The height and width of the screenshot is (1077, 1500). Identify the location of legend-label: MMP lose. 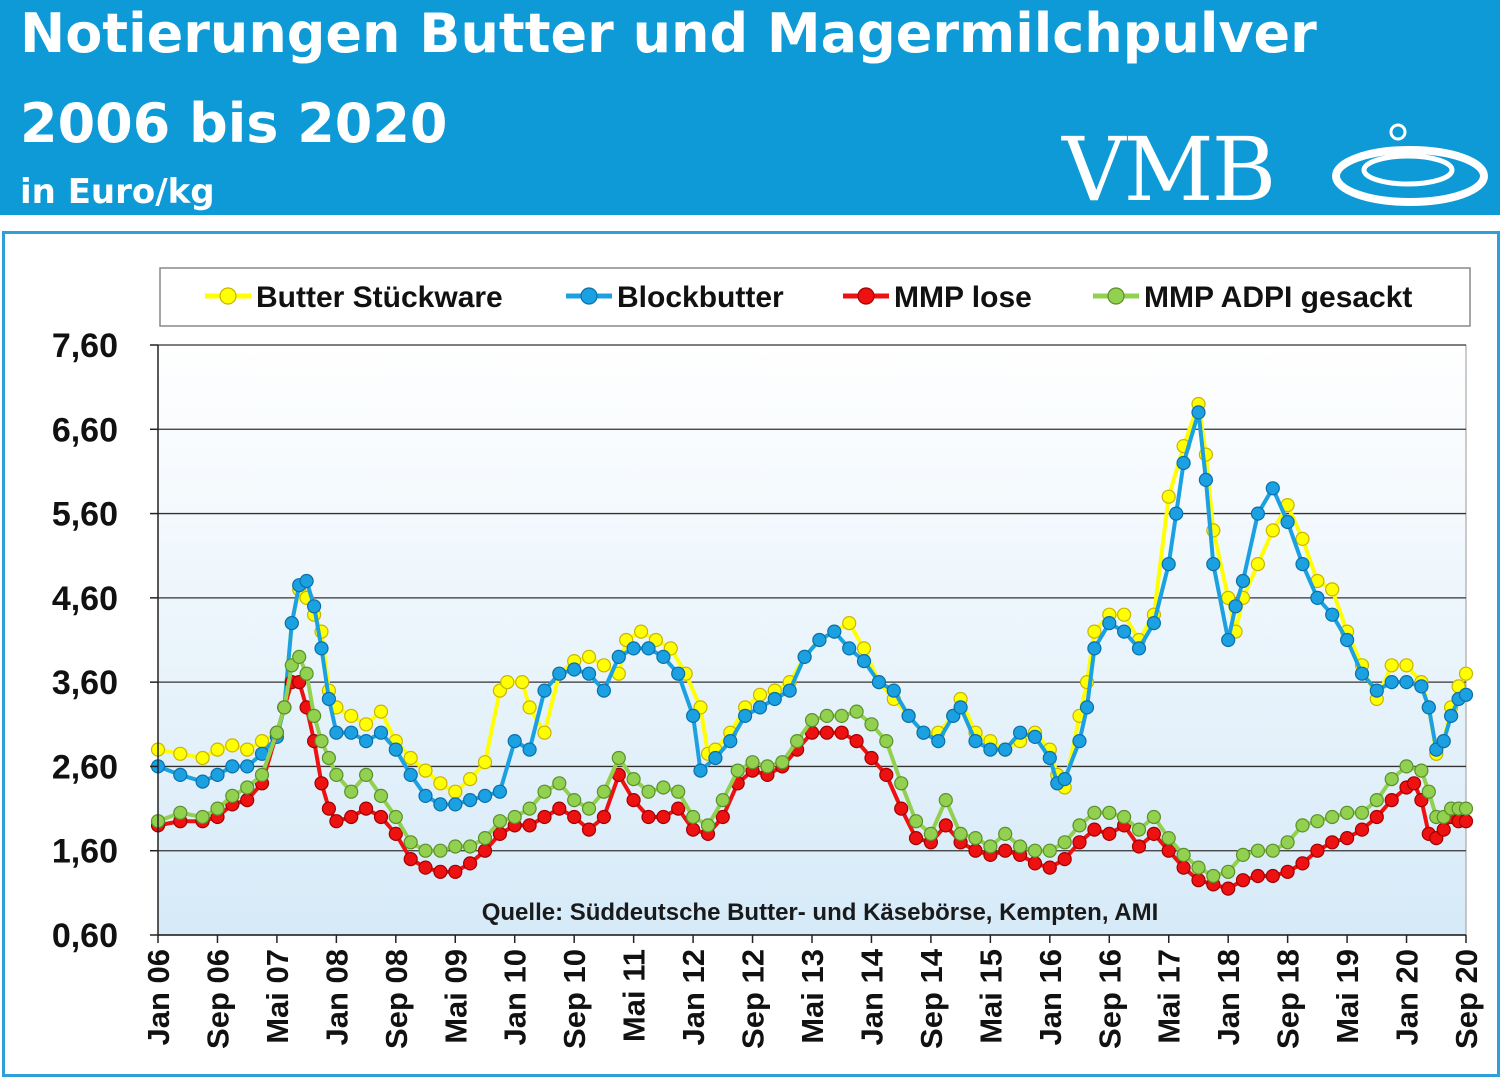
(963, 297).